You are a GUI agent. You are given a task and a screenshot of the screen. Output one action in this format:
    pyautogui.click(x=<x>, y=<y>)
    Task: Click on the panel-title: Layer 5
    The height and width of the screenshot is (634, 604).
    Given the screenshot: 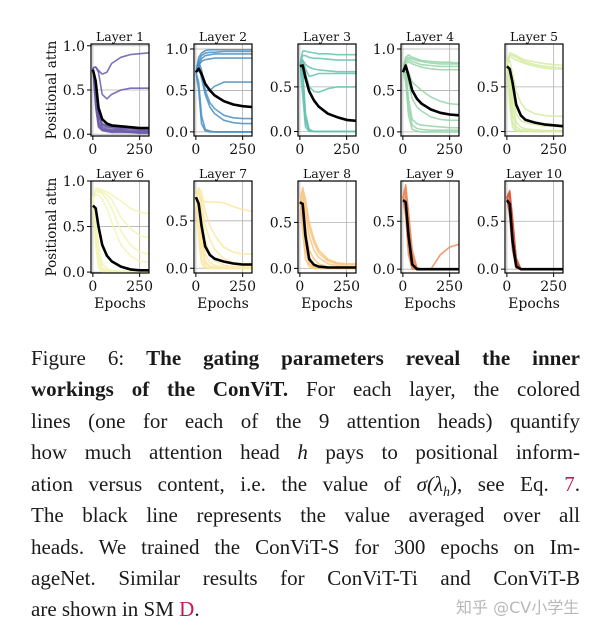 What is the action you would take?
    pyautogui.click(x=534, y=36)
    